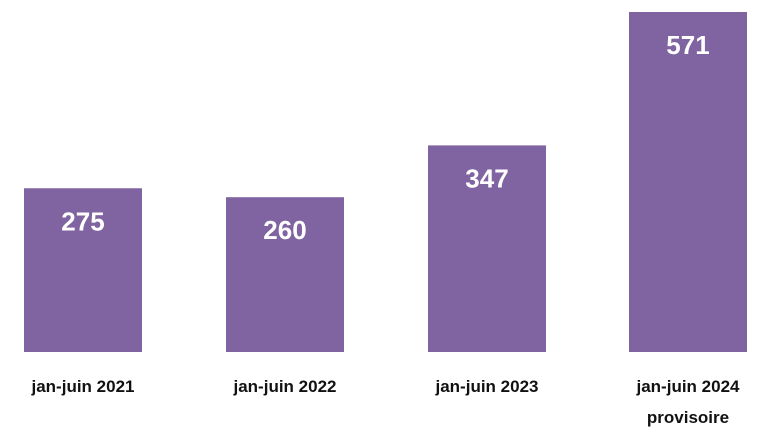 The width and height of the screenshot is (763, 430). Describe the element at coordinates (83, 386) in the screenshot. I see `category-label-0: jan-juin 2021` at that location.